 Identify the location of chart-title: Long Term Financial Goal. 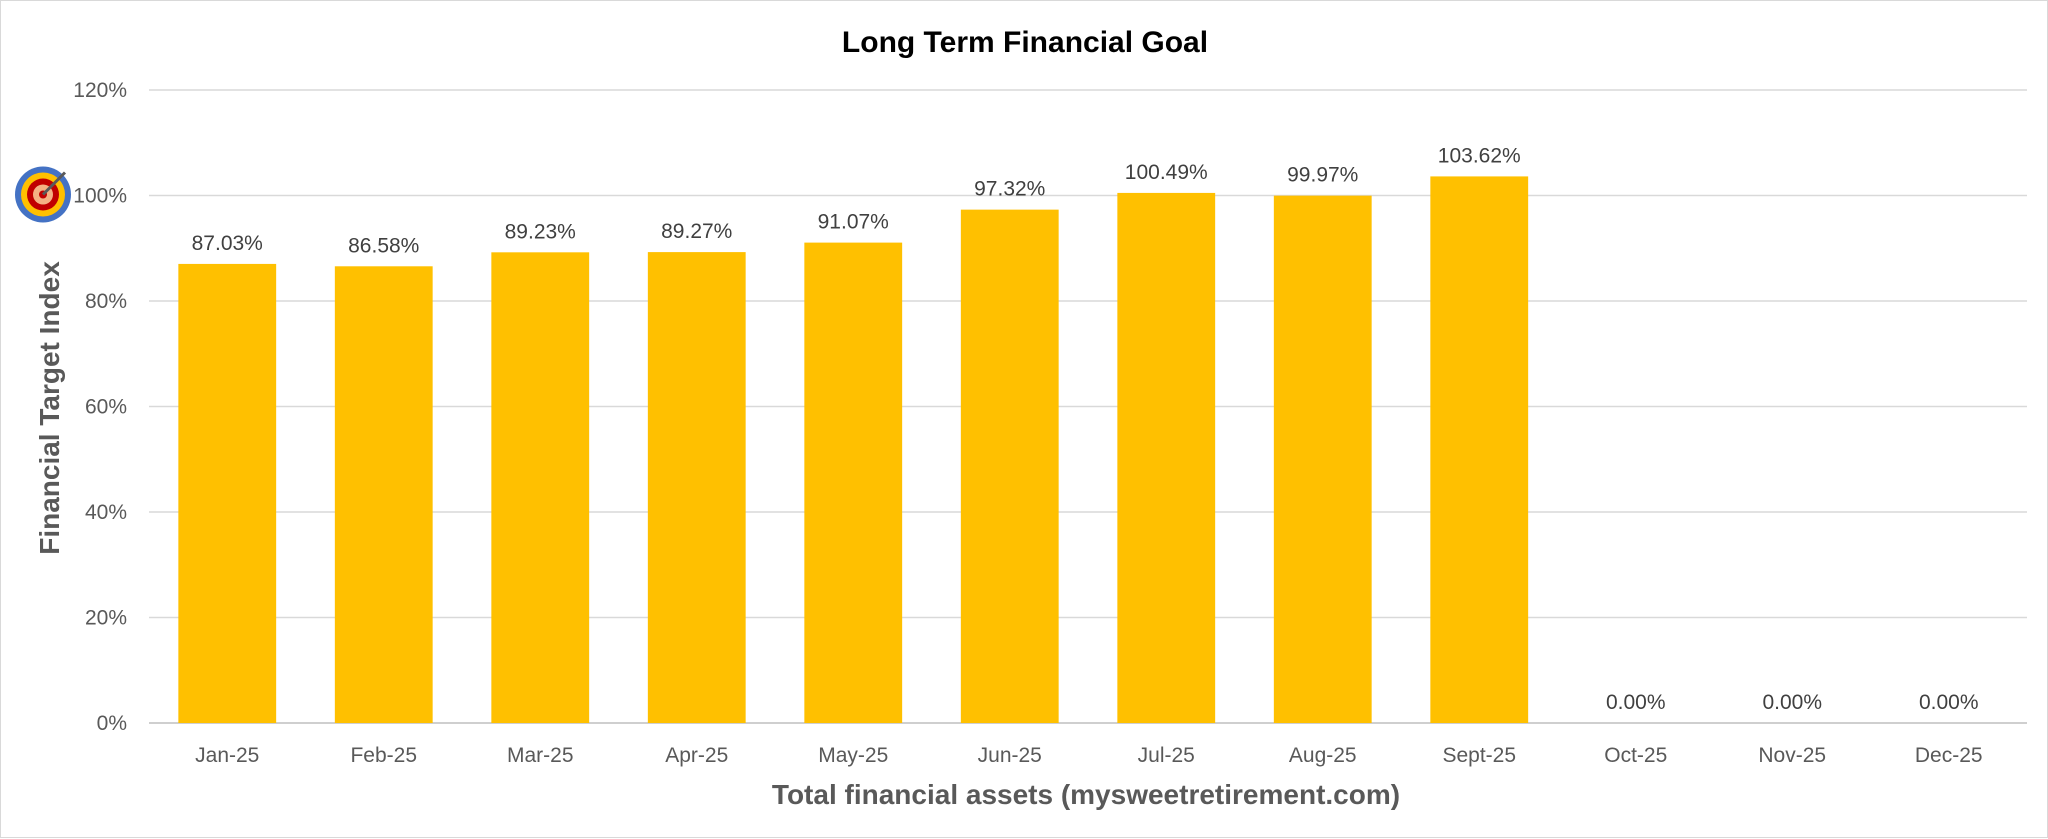
(1025, 42).